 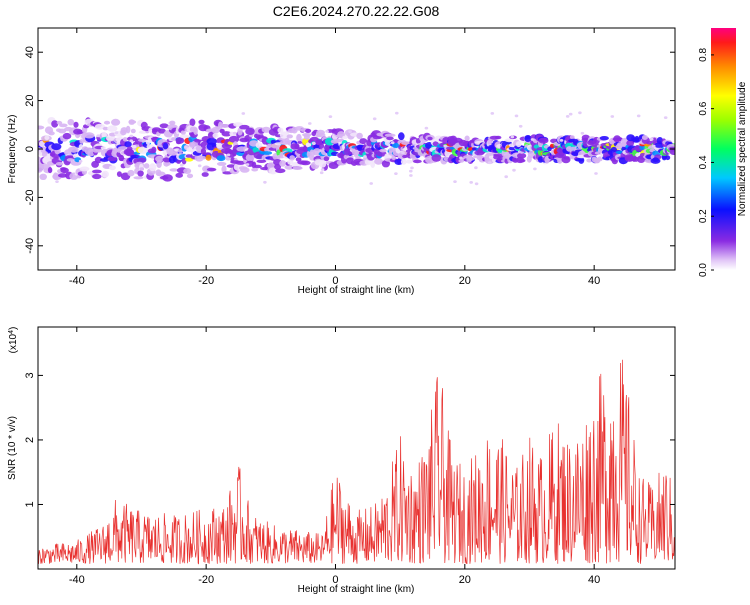 I want to click on spectrogram-y-tick-label-0: -40, so click(x=30, y=246).